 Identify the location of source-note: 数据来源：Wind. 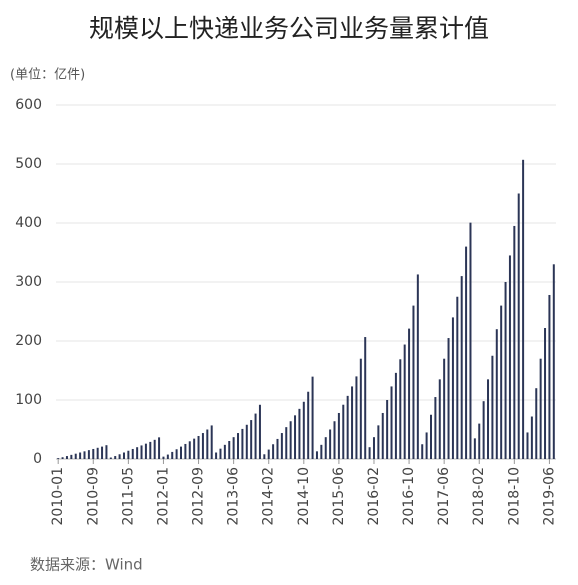
(86, 565).